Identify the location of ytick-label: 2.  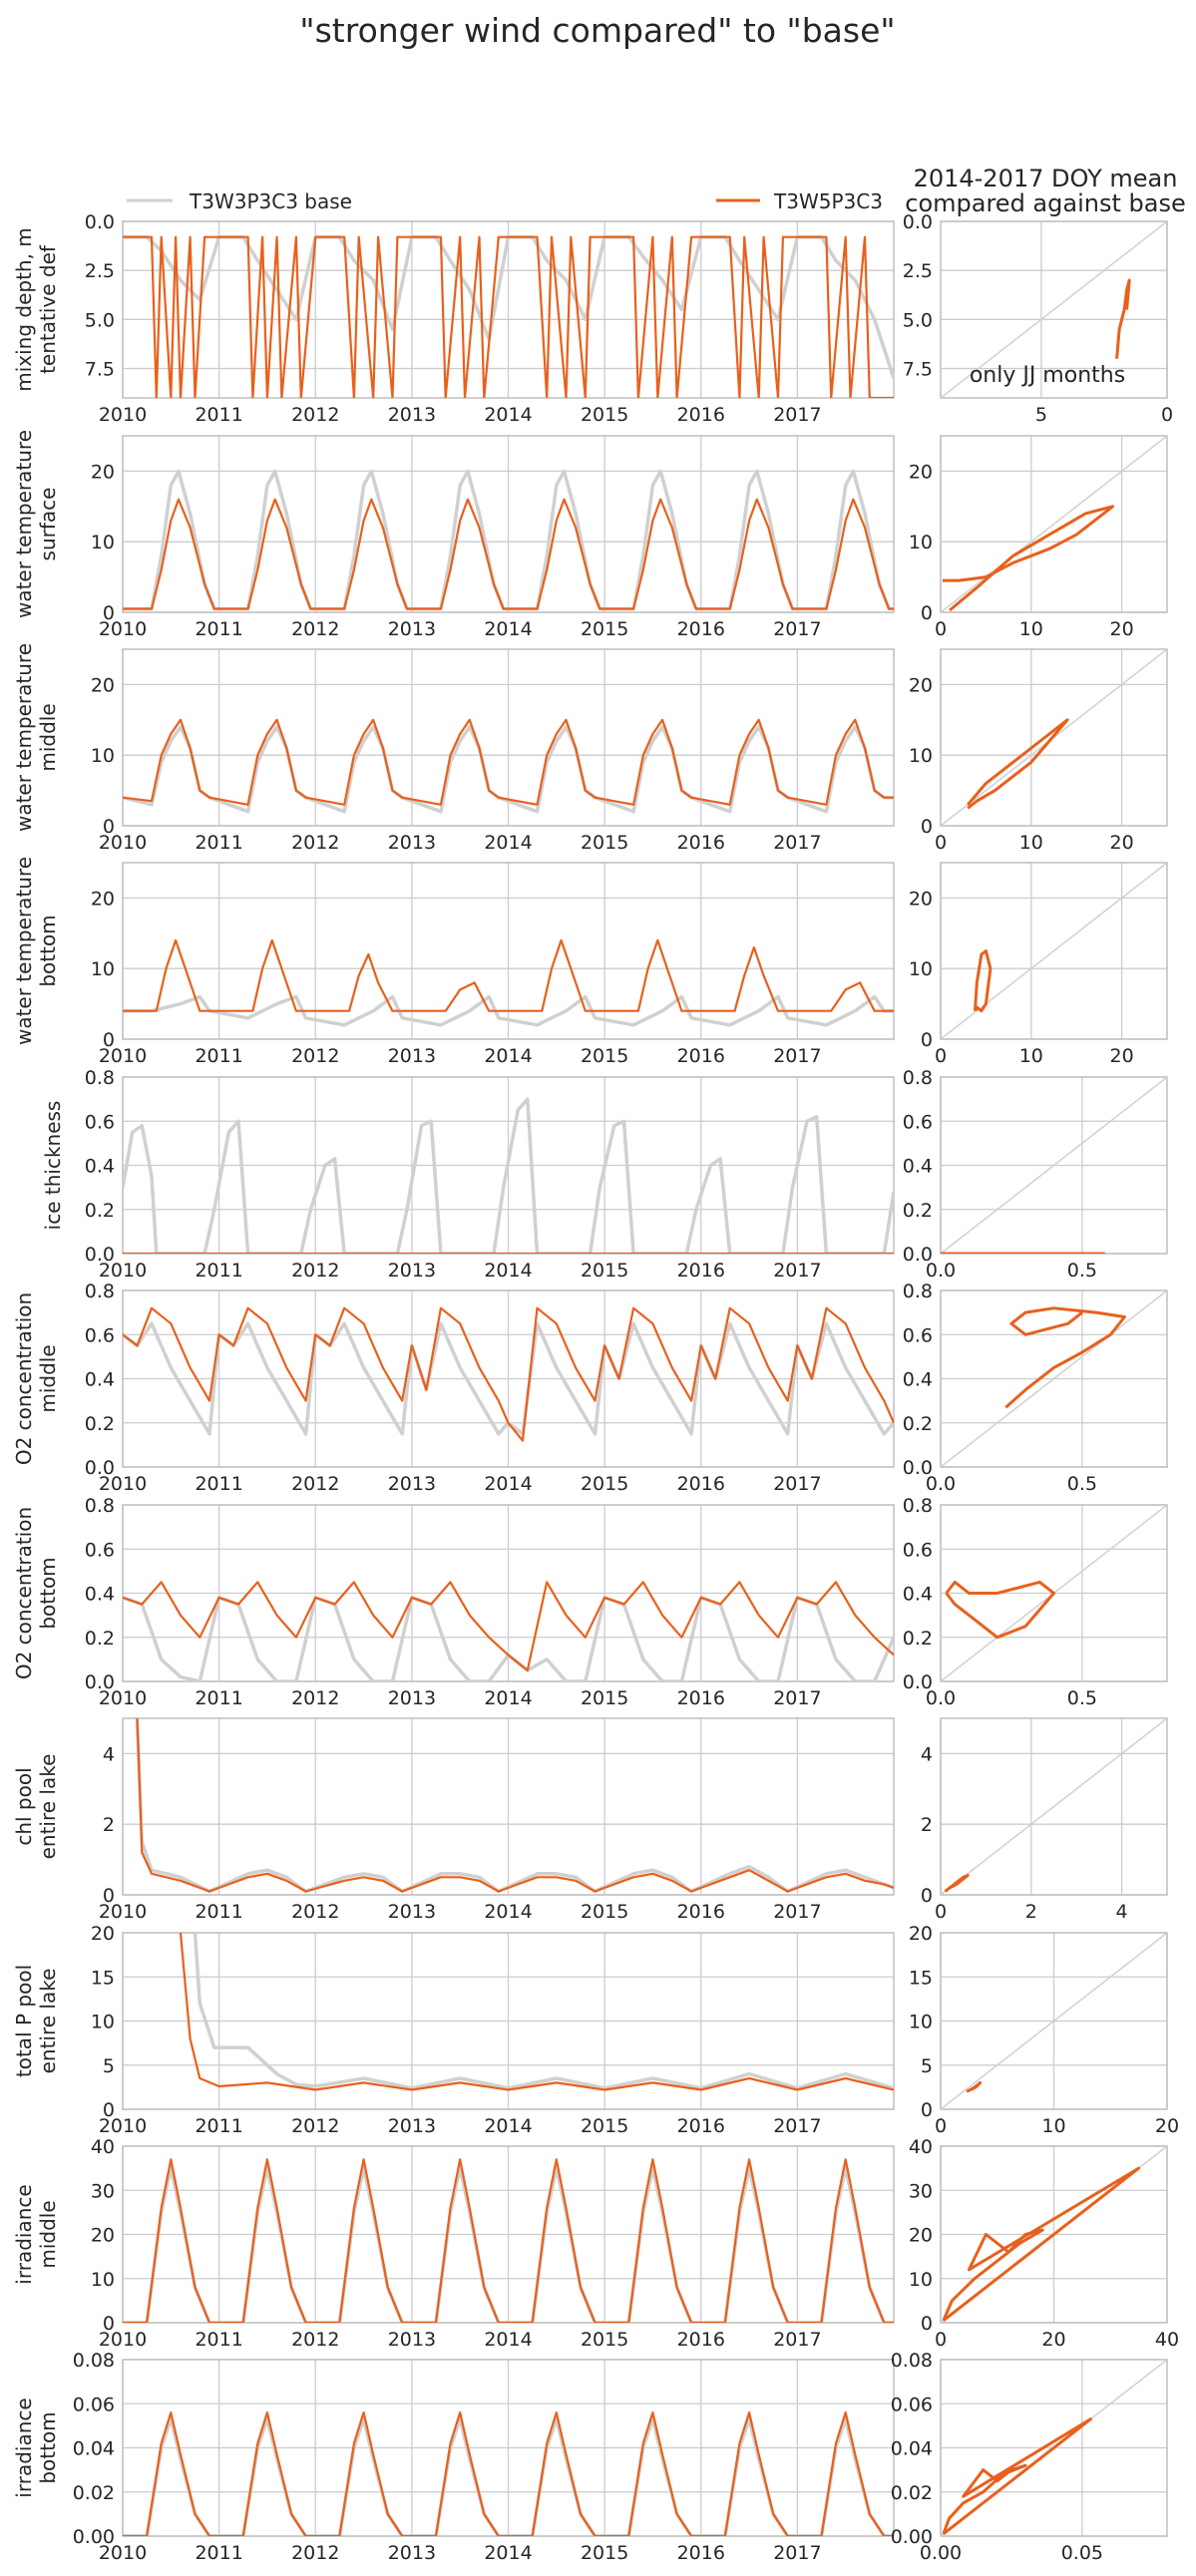
(109, 1825).